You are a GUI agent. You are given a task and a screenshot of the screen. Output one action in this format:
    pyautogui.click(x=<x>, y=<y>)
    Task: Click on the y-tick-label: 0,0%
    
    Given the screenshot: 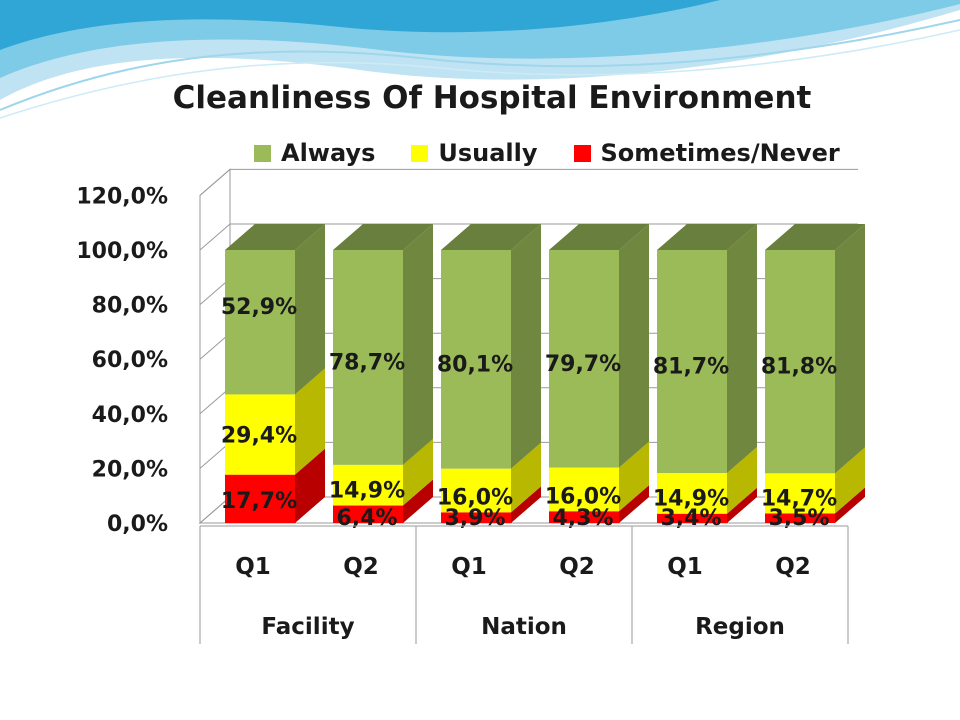 What is the action you would take?
    pyautogui.click(x=137, y=524)
    